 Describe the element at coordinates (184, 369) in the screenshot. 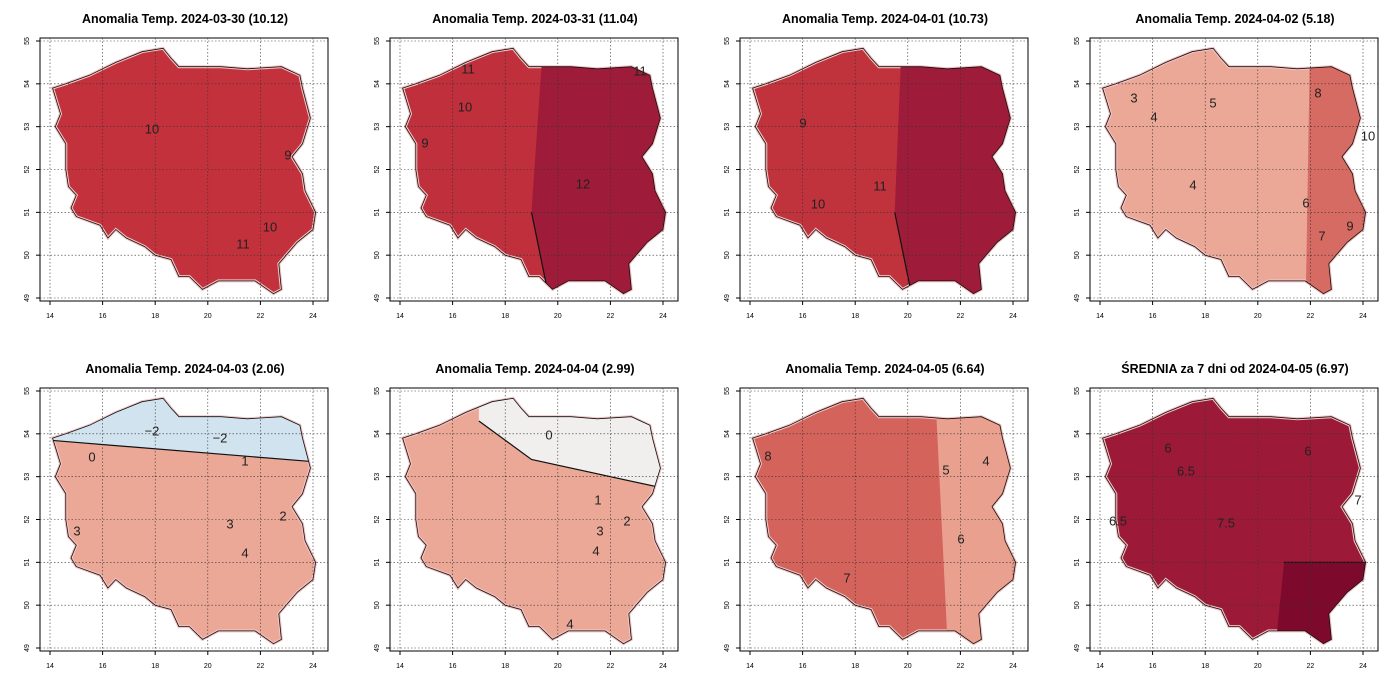

I see `panel-title: Anomalia Temp. 2024-04-03 (2.06)` at that location.